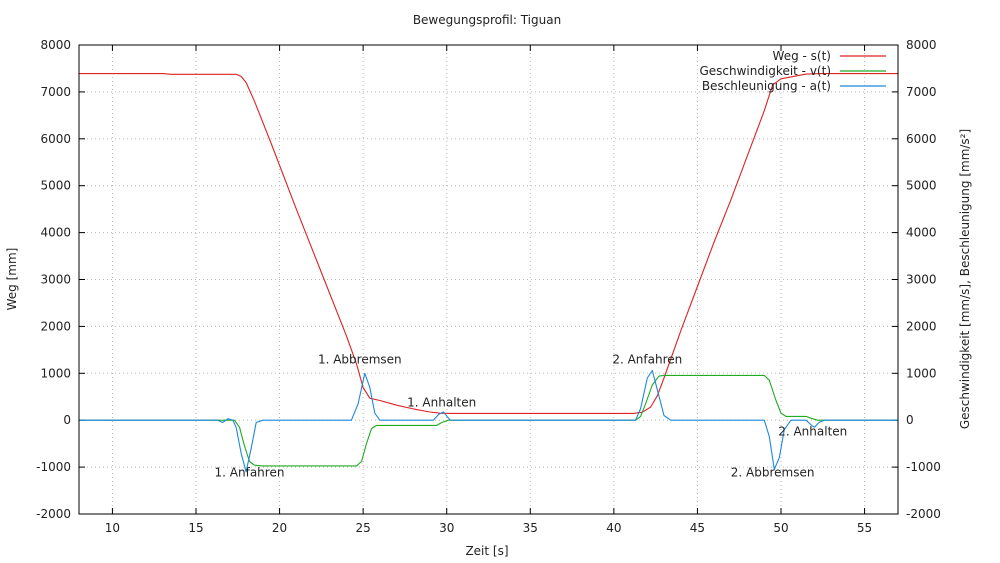 The width and height of the screenshot is (1000, 563). I want to click on x-tick-label: 50, so click(780, 528).